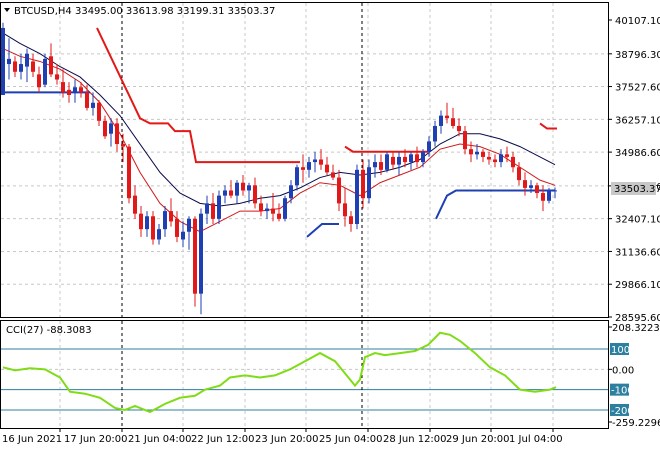 The image size is (660, 454). I want to click on price-tick-label: 40107.10, so click(637, 21).